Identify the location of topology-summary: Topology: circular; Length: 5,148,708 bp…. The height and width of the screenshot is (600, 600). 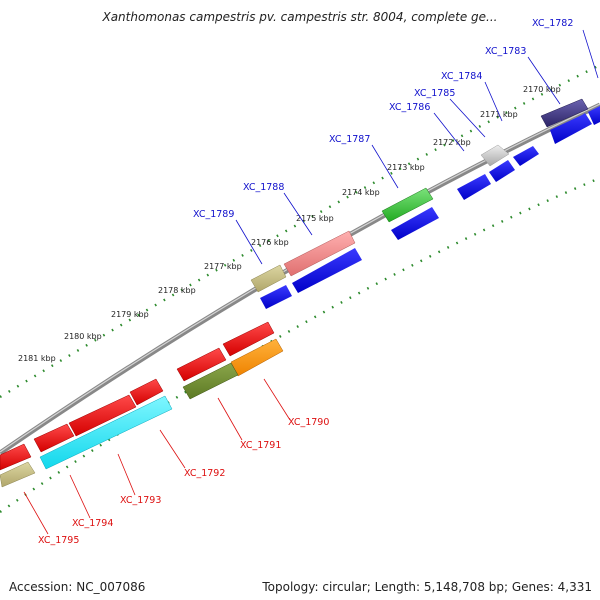
(427, 587).